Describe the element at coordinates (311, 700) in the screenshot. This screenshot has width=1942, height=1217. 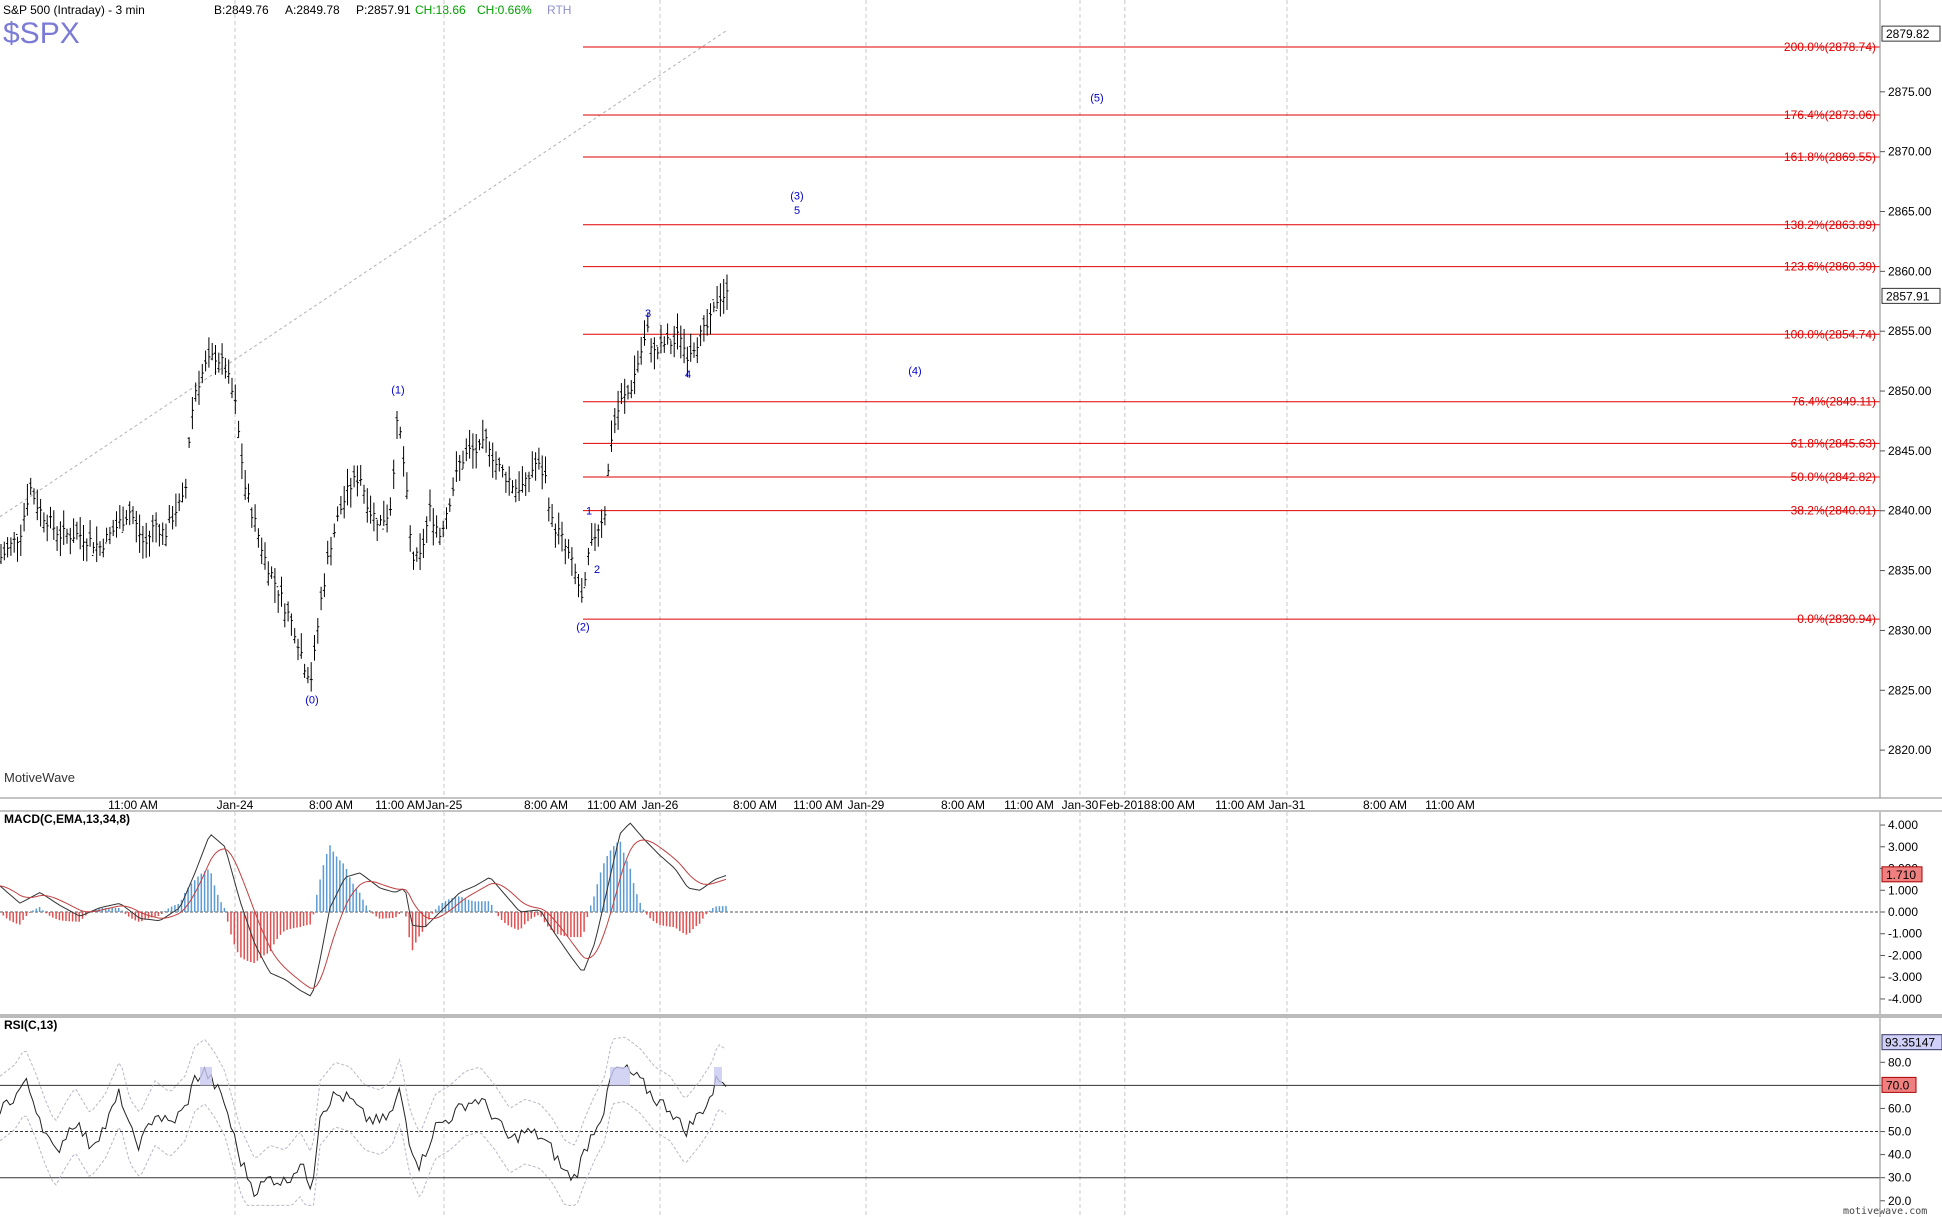
I see `wave-label: (0)` at that location.